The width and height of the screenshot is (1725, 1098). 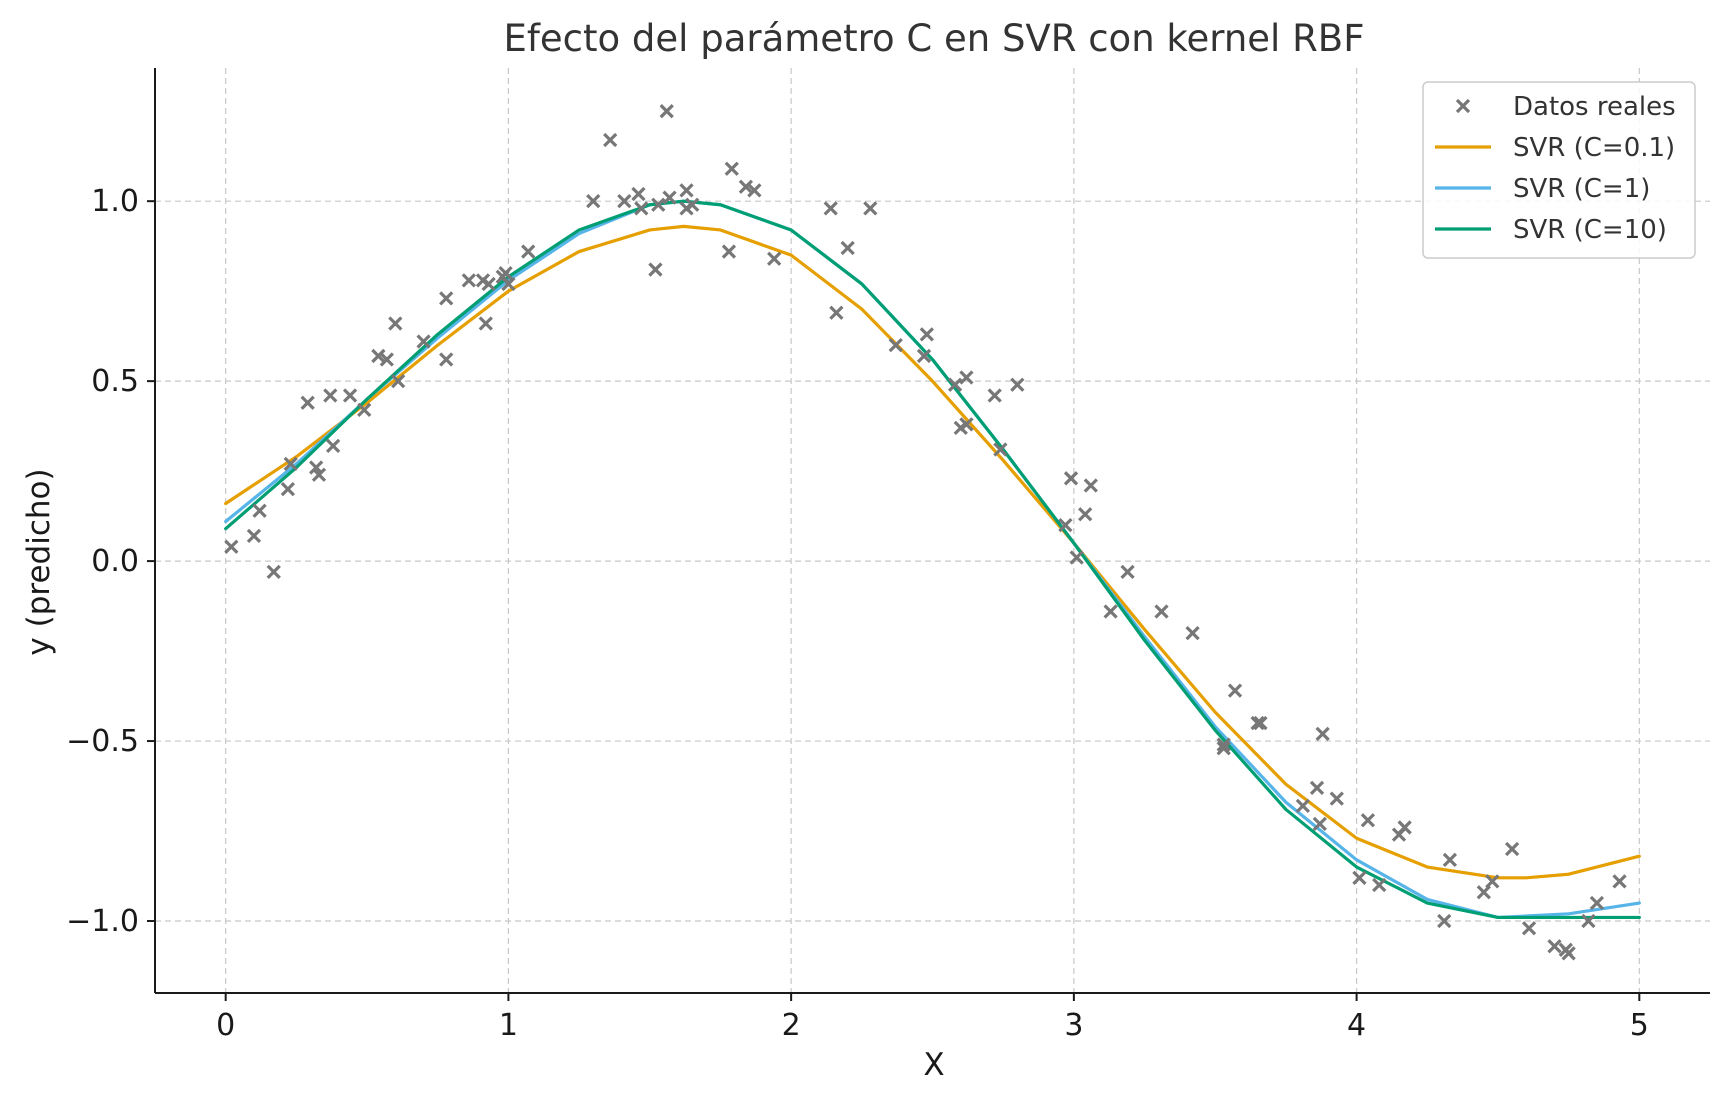 What do you see at coordinates (508, 1025) in the screenshot?
I see `x-tick-label: 1` at bounding box center [508, 1025].